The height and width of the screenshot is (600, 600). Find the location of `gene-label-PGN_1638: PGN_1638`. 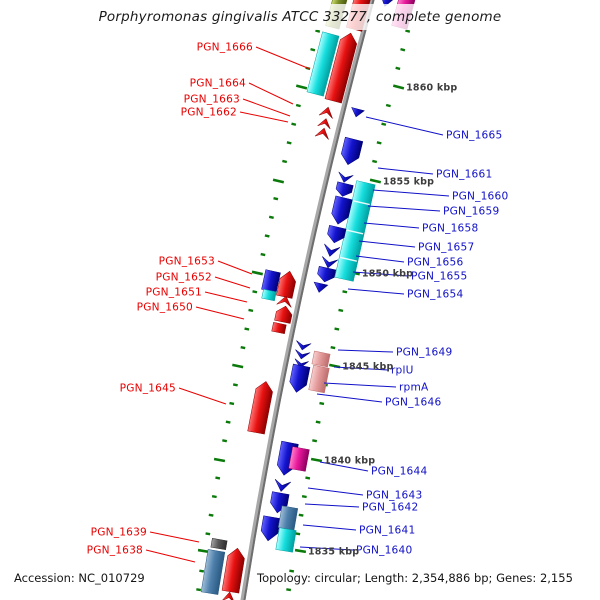

gene-label-PGN_1638: PGN_1638 is located at coordinates (115, 551).